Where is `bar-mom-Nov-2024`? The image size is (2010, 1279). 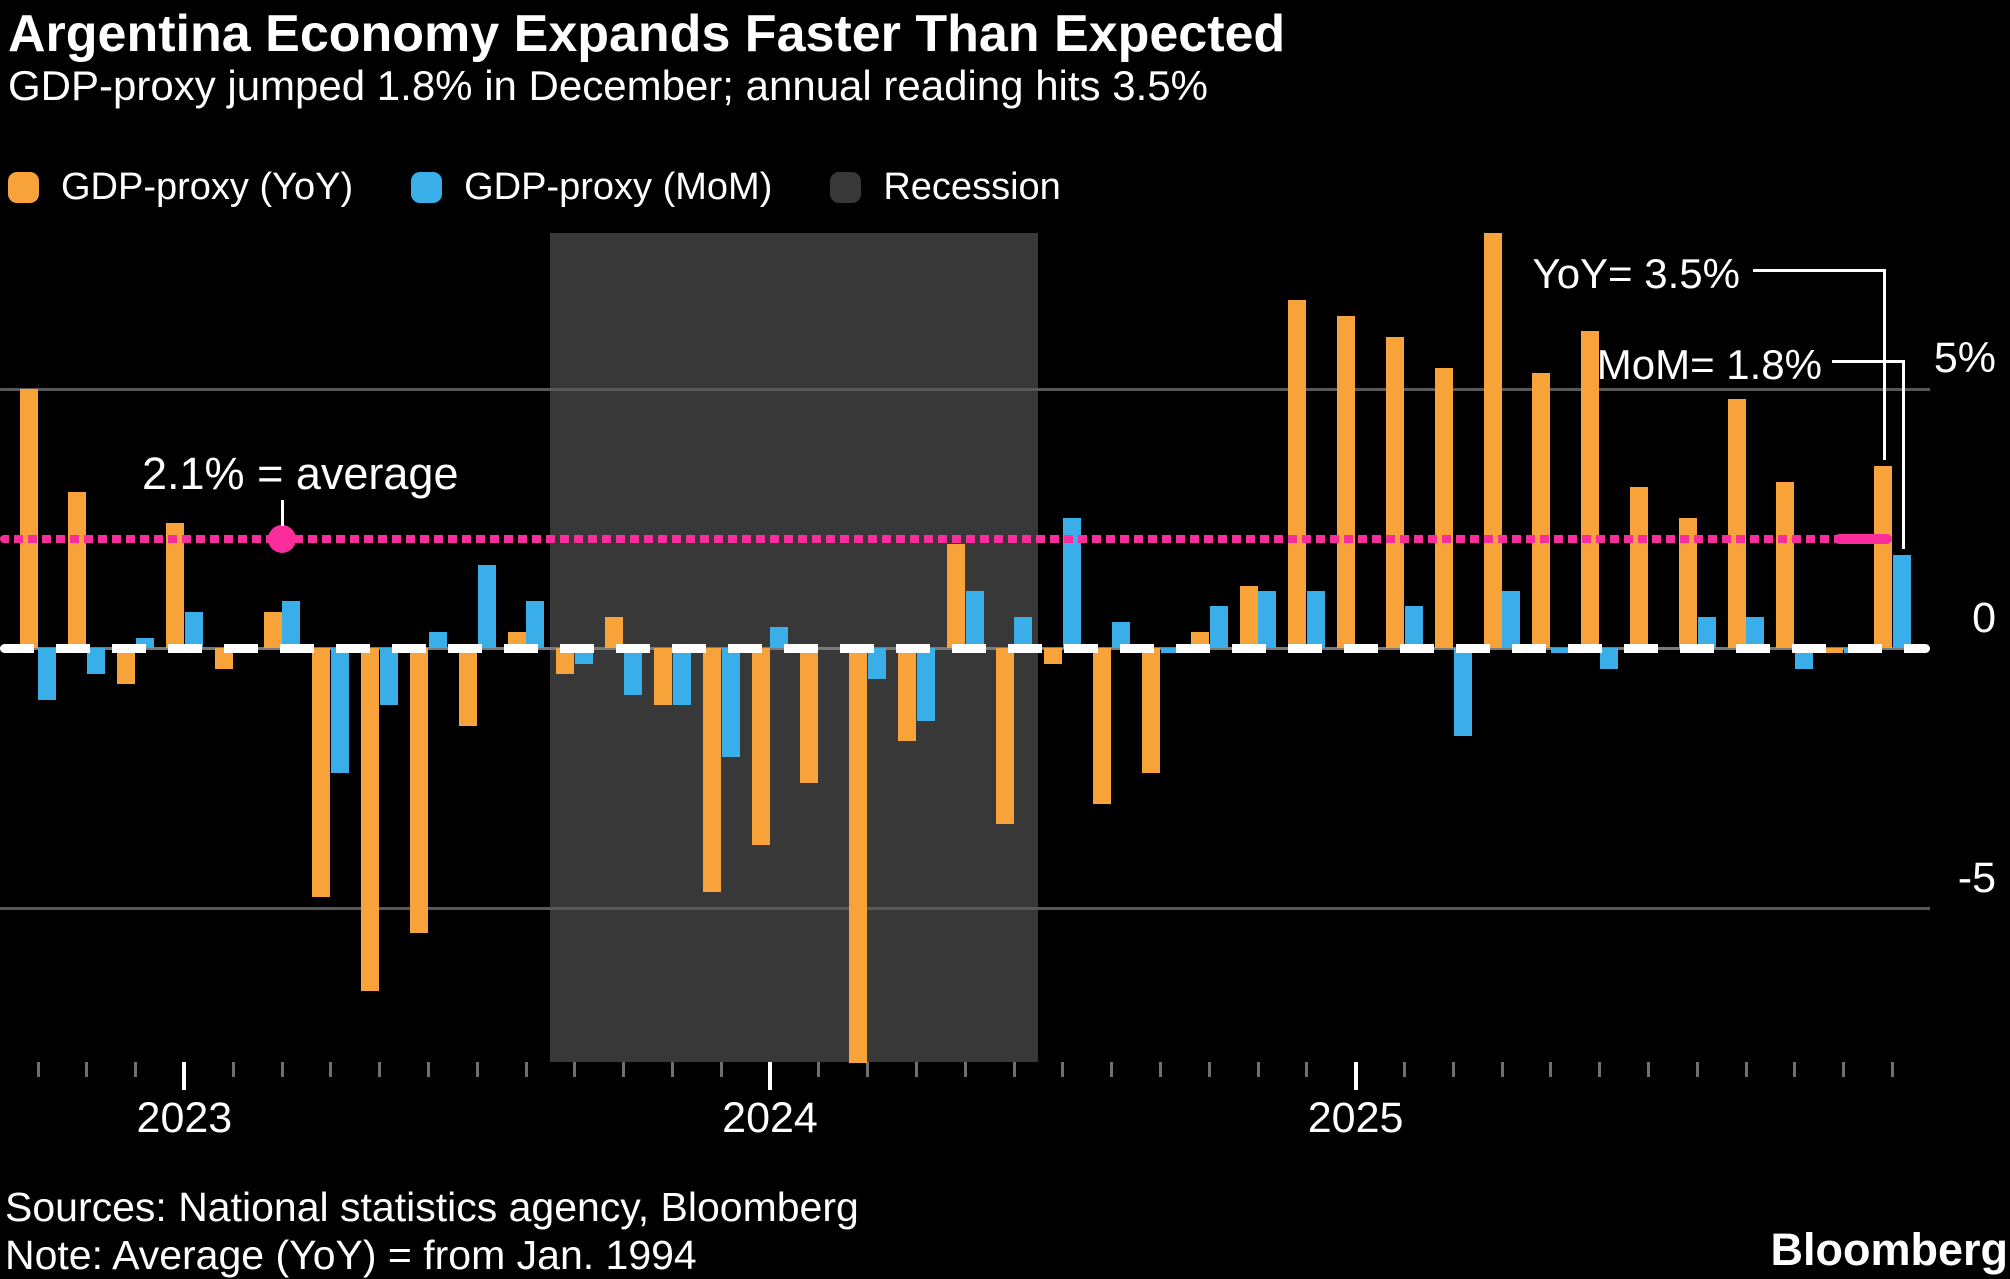 bar-mom-Nov-2024 is located at coordinates (1267, 619).